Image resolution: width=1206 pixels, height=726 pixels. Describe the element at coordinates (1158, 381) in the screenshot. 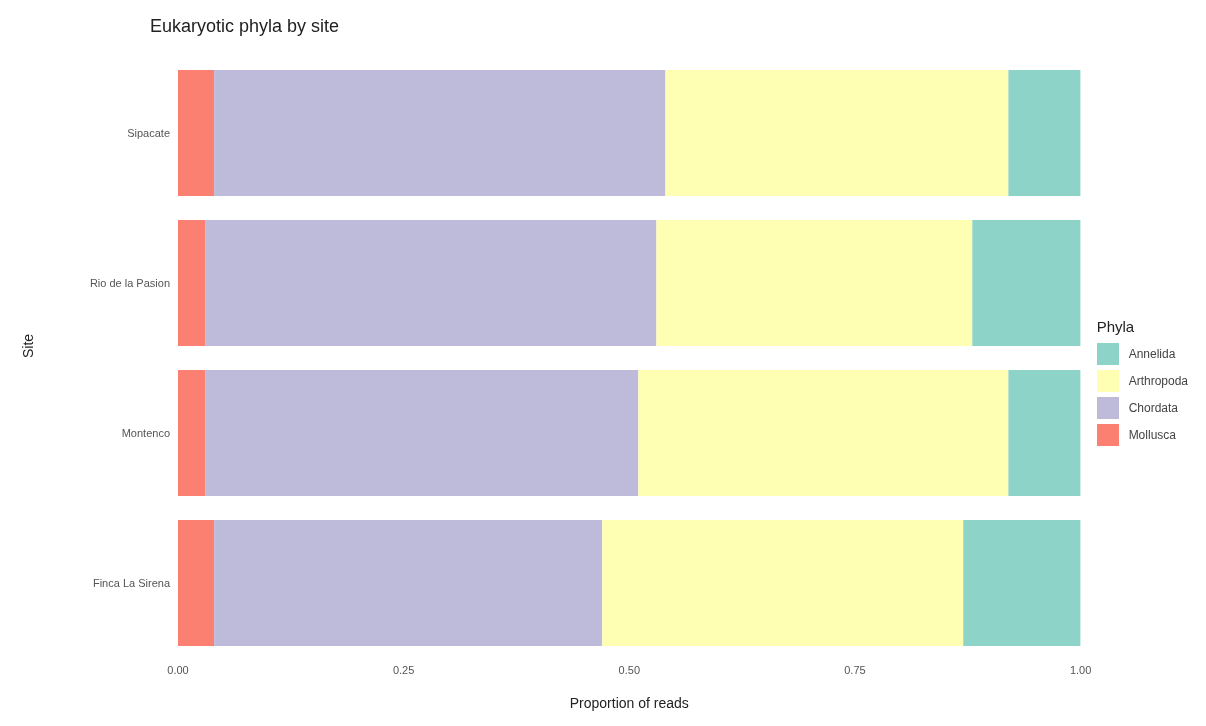

I see `legend-label: Arthropoda` at that location.